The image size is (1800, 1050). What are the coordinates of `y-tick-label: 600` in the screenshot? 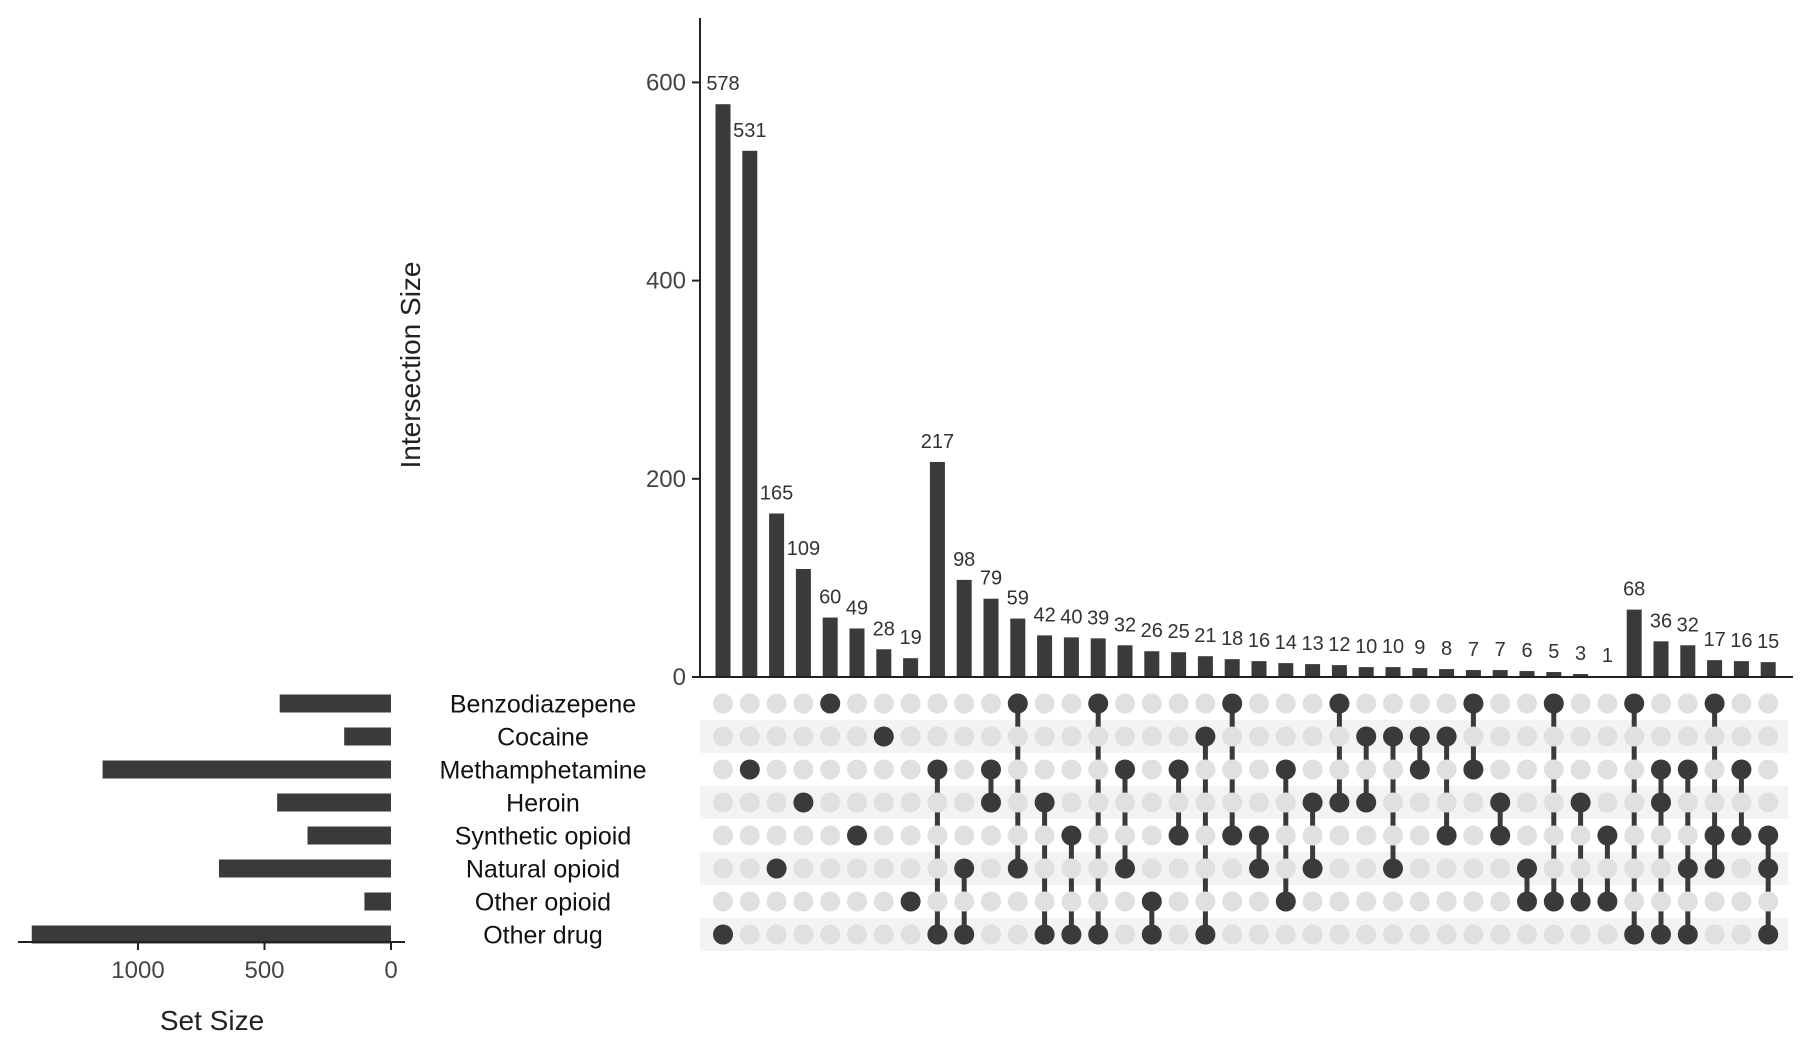 It's located at (666, 82).